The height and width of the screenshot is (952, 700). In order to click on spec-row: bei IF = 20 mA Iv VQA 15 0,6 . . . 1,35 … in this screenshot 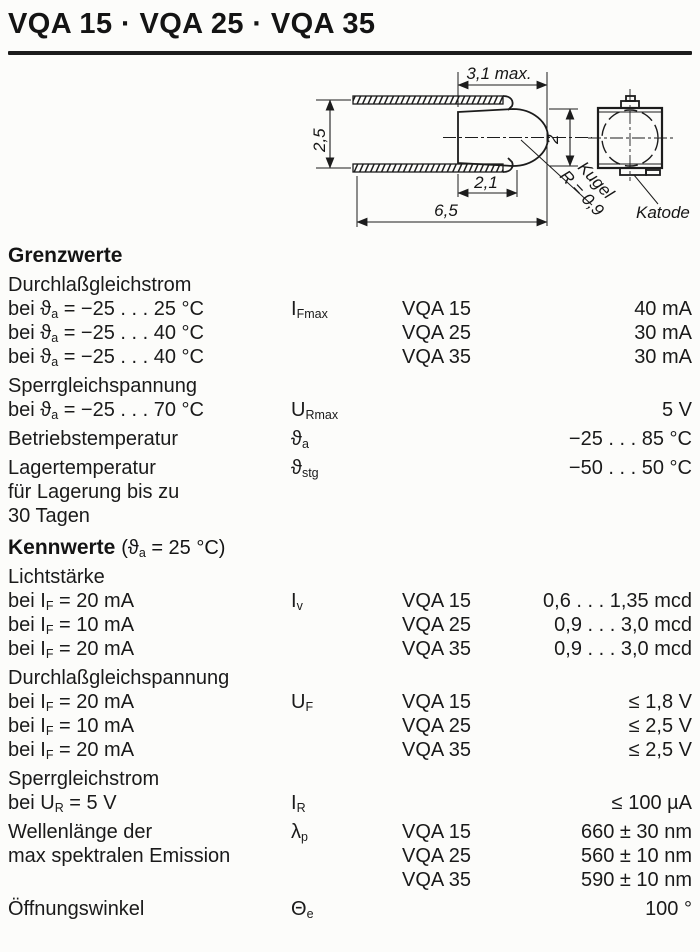, I will do `click(350, 601)`.